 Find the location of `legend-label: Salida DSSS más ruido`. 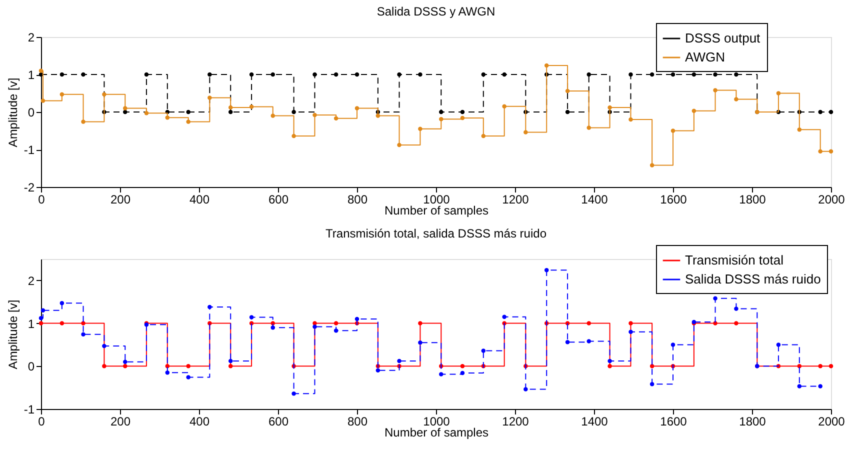

legend-label: Salida DSSS más ruido is located at coordinates (753, 279).